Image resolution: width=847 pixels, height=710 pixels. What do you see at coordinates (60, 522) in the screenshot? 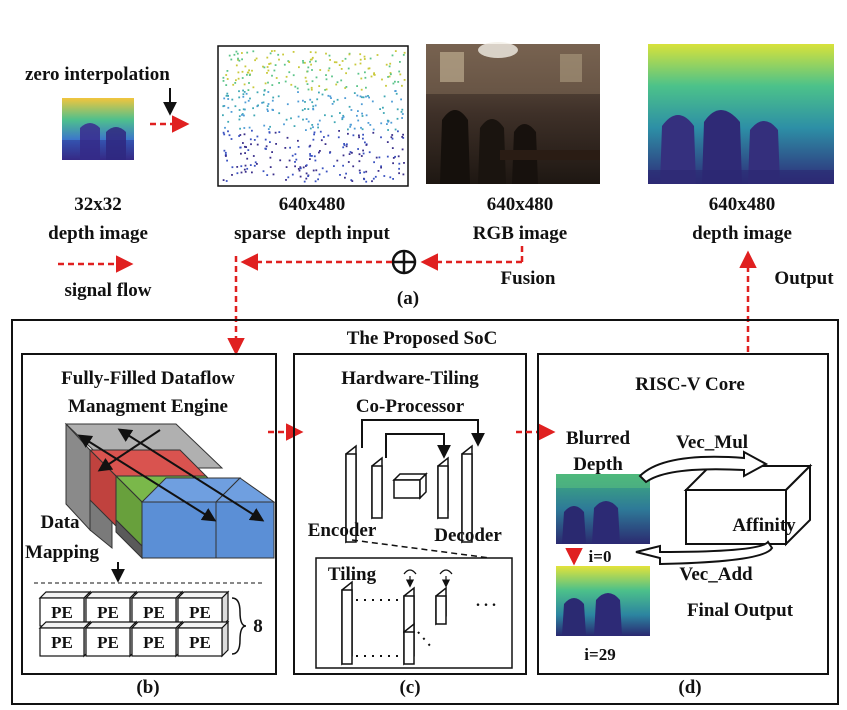
I see `data-mapping-line1: Data` at bounding box center [60, 522].